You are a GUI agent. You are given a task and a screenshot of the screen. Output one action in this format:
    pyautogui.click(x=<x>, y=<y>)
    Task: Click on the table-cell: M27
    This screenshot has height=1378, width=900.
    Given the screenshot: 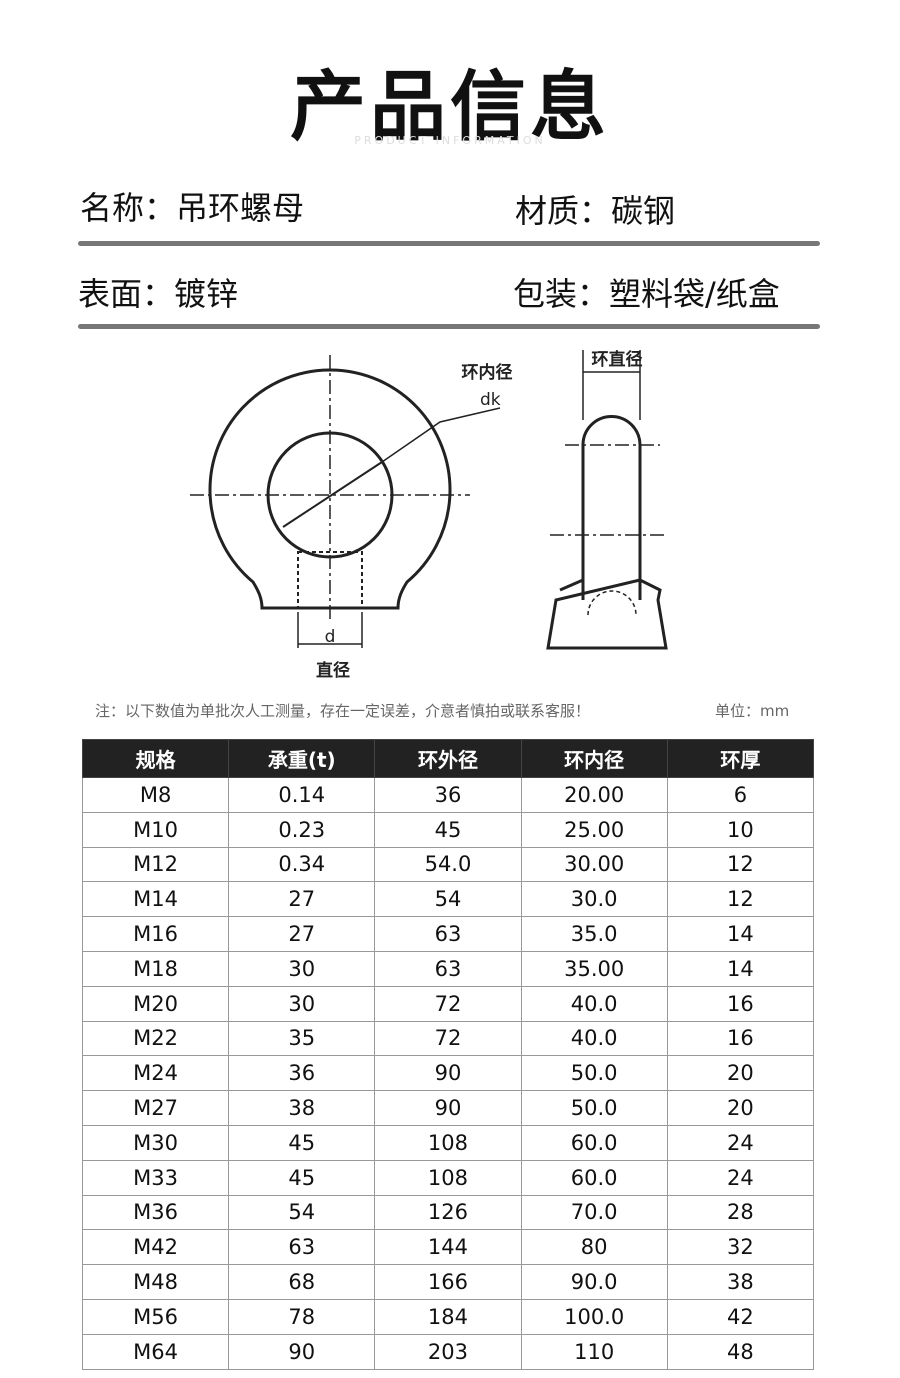 What is the action you would take?
    pyautogui.click(x=155, y=1108)
    